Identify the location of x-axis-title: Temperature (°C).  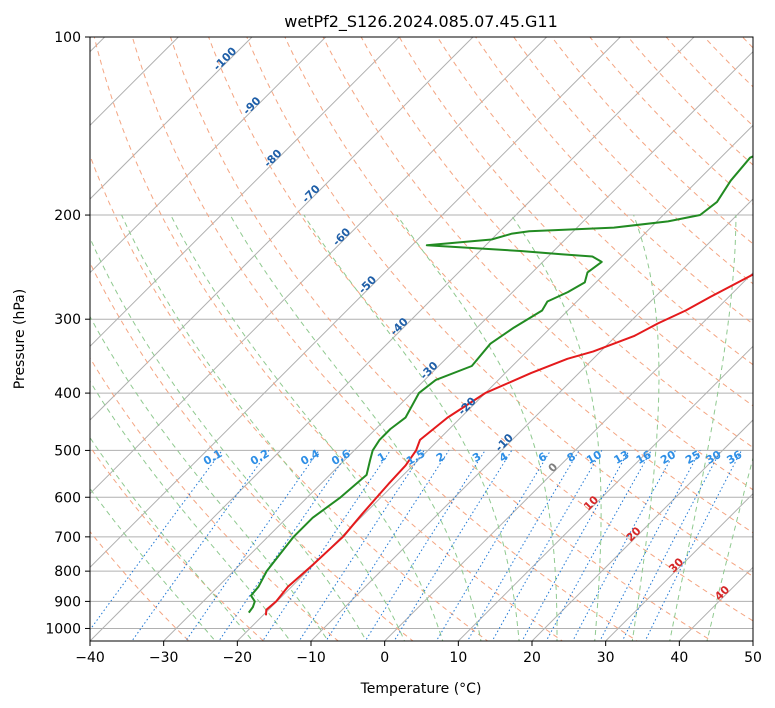
(421, 689).